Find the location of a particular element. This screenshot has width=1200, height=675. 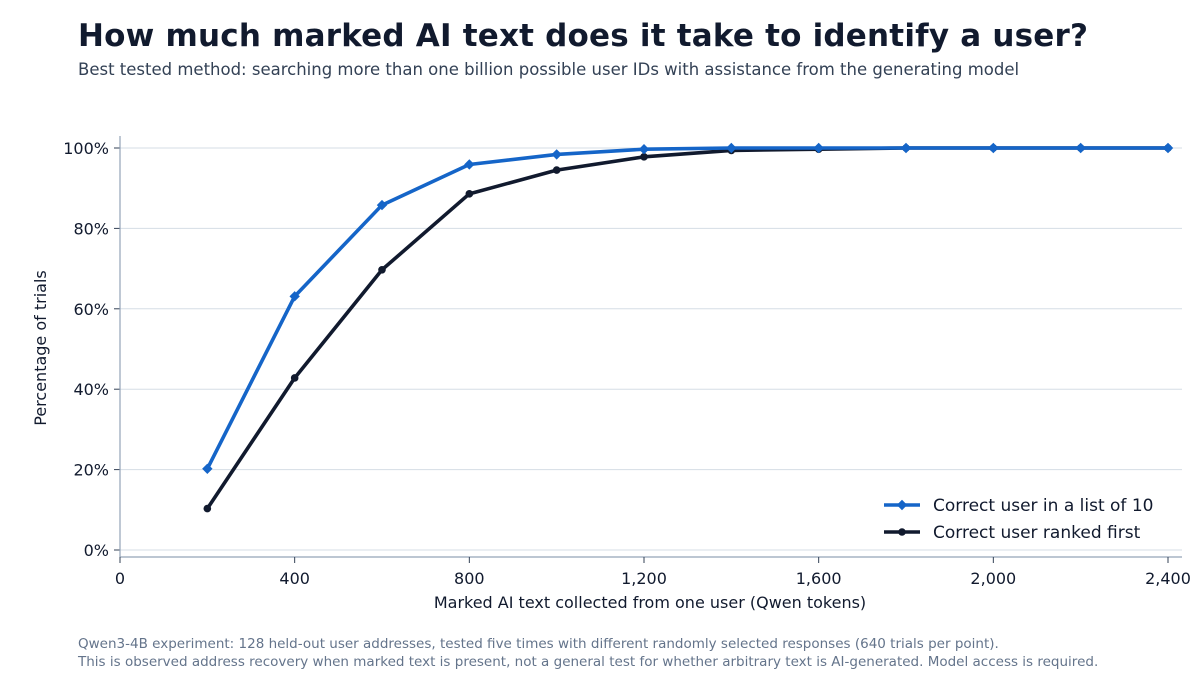

legend-label: Correct user ranked first is located at coordinates (1037, 533).